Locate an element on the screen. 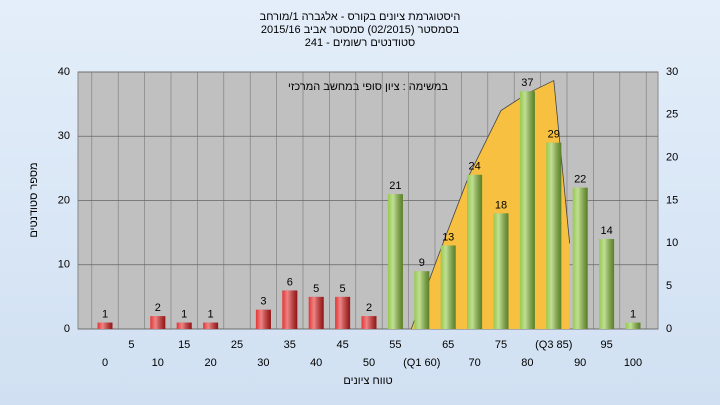 This screenshot has width=720, height=405. x-tick-label: 15 is located at coordinates (184, 345).